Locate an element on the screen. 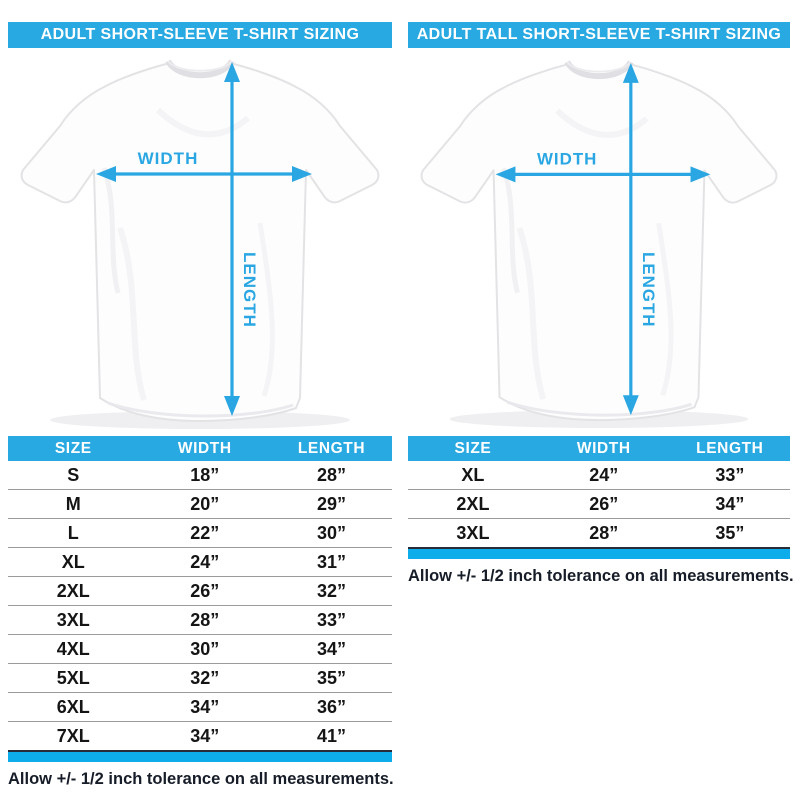 The height and width of the screenshot is (800, 800). table-cell: 18” is located at coordinates (205, 475).